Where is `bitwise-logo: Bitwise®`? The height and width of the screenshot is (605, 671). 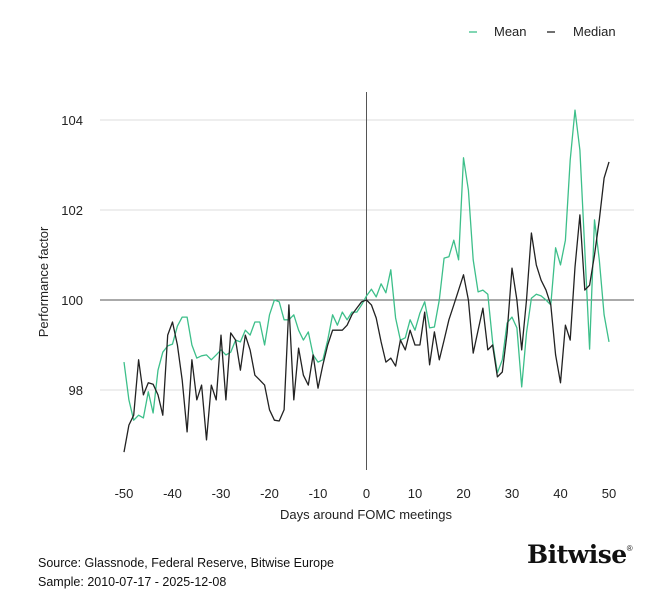
bitwise-logo: Bitwise® is located at coordinates (580, 554).